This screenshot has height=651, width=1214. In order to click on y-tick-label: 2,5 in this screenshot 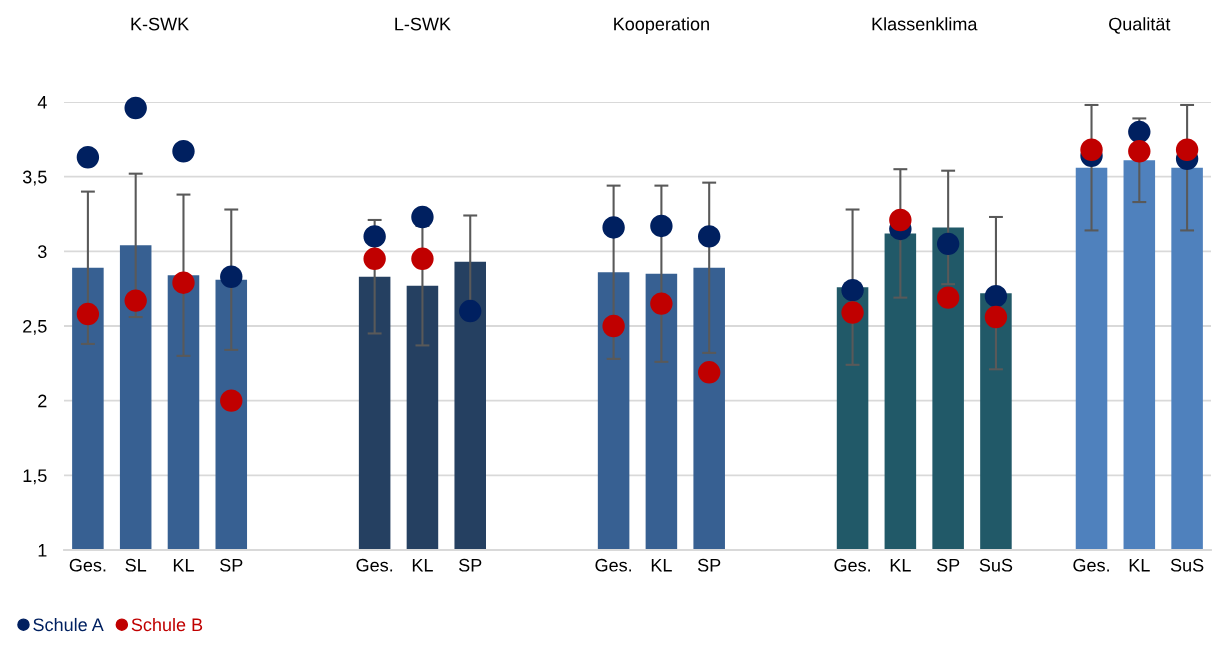, I will do `click(35, 327)`.